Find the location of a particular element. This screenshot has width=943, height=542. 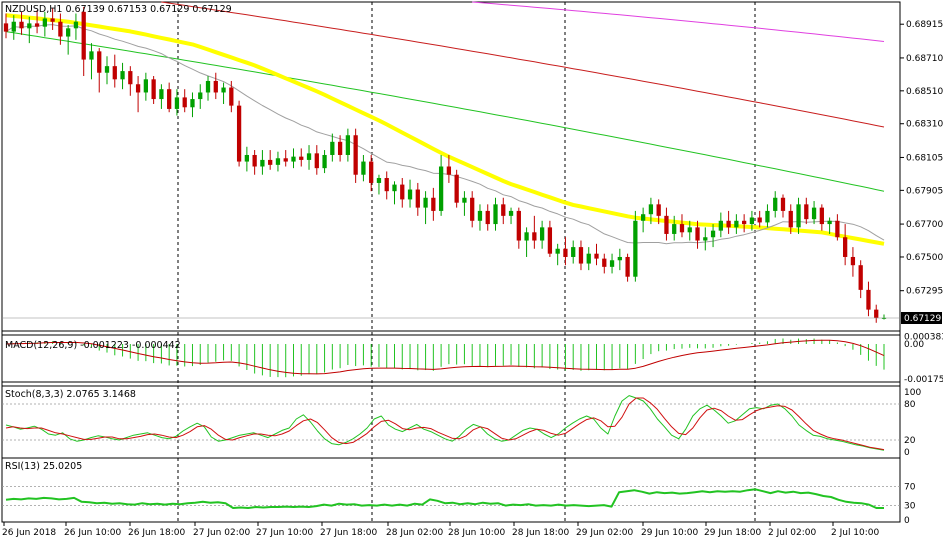

price-tick-label-0: 0.68915 is located at coordinates (924, 25).